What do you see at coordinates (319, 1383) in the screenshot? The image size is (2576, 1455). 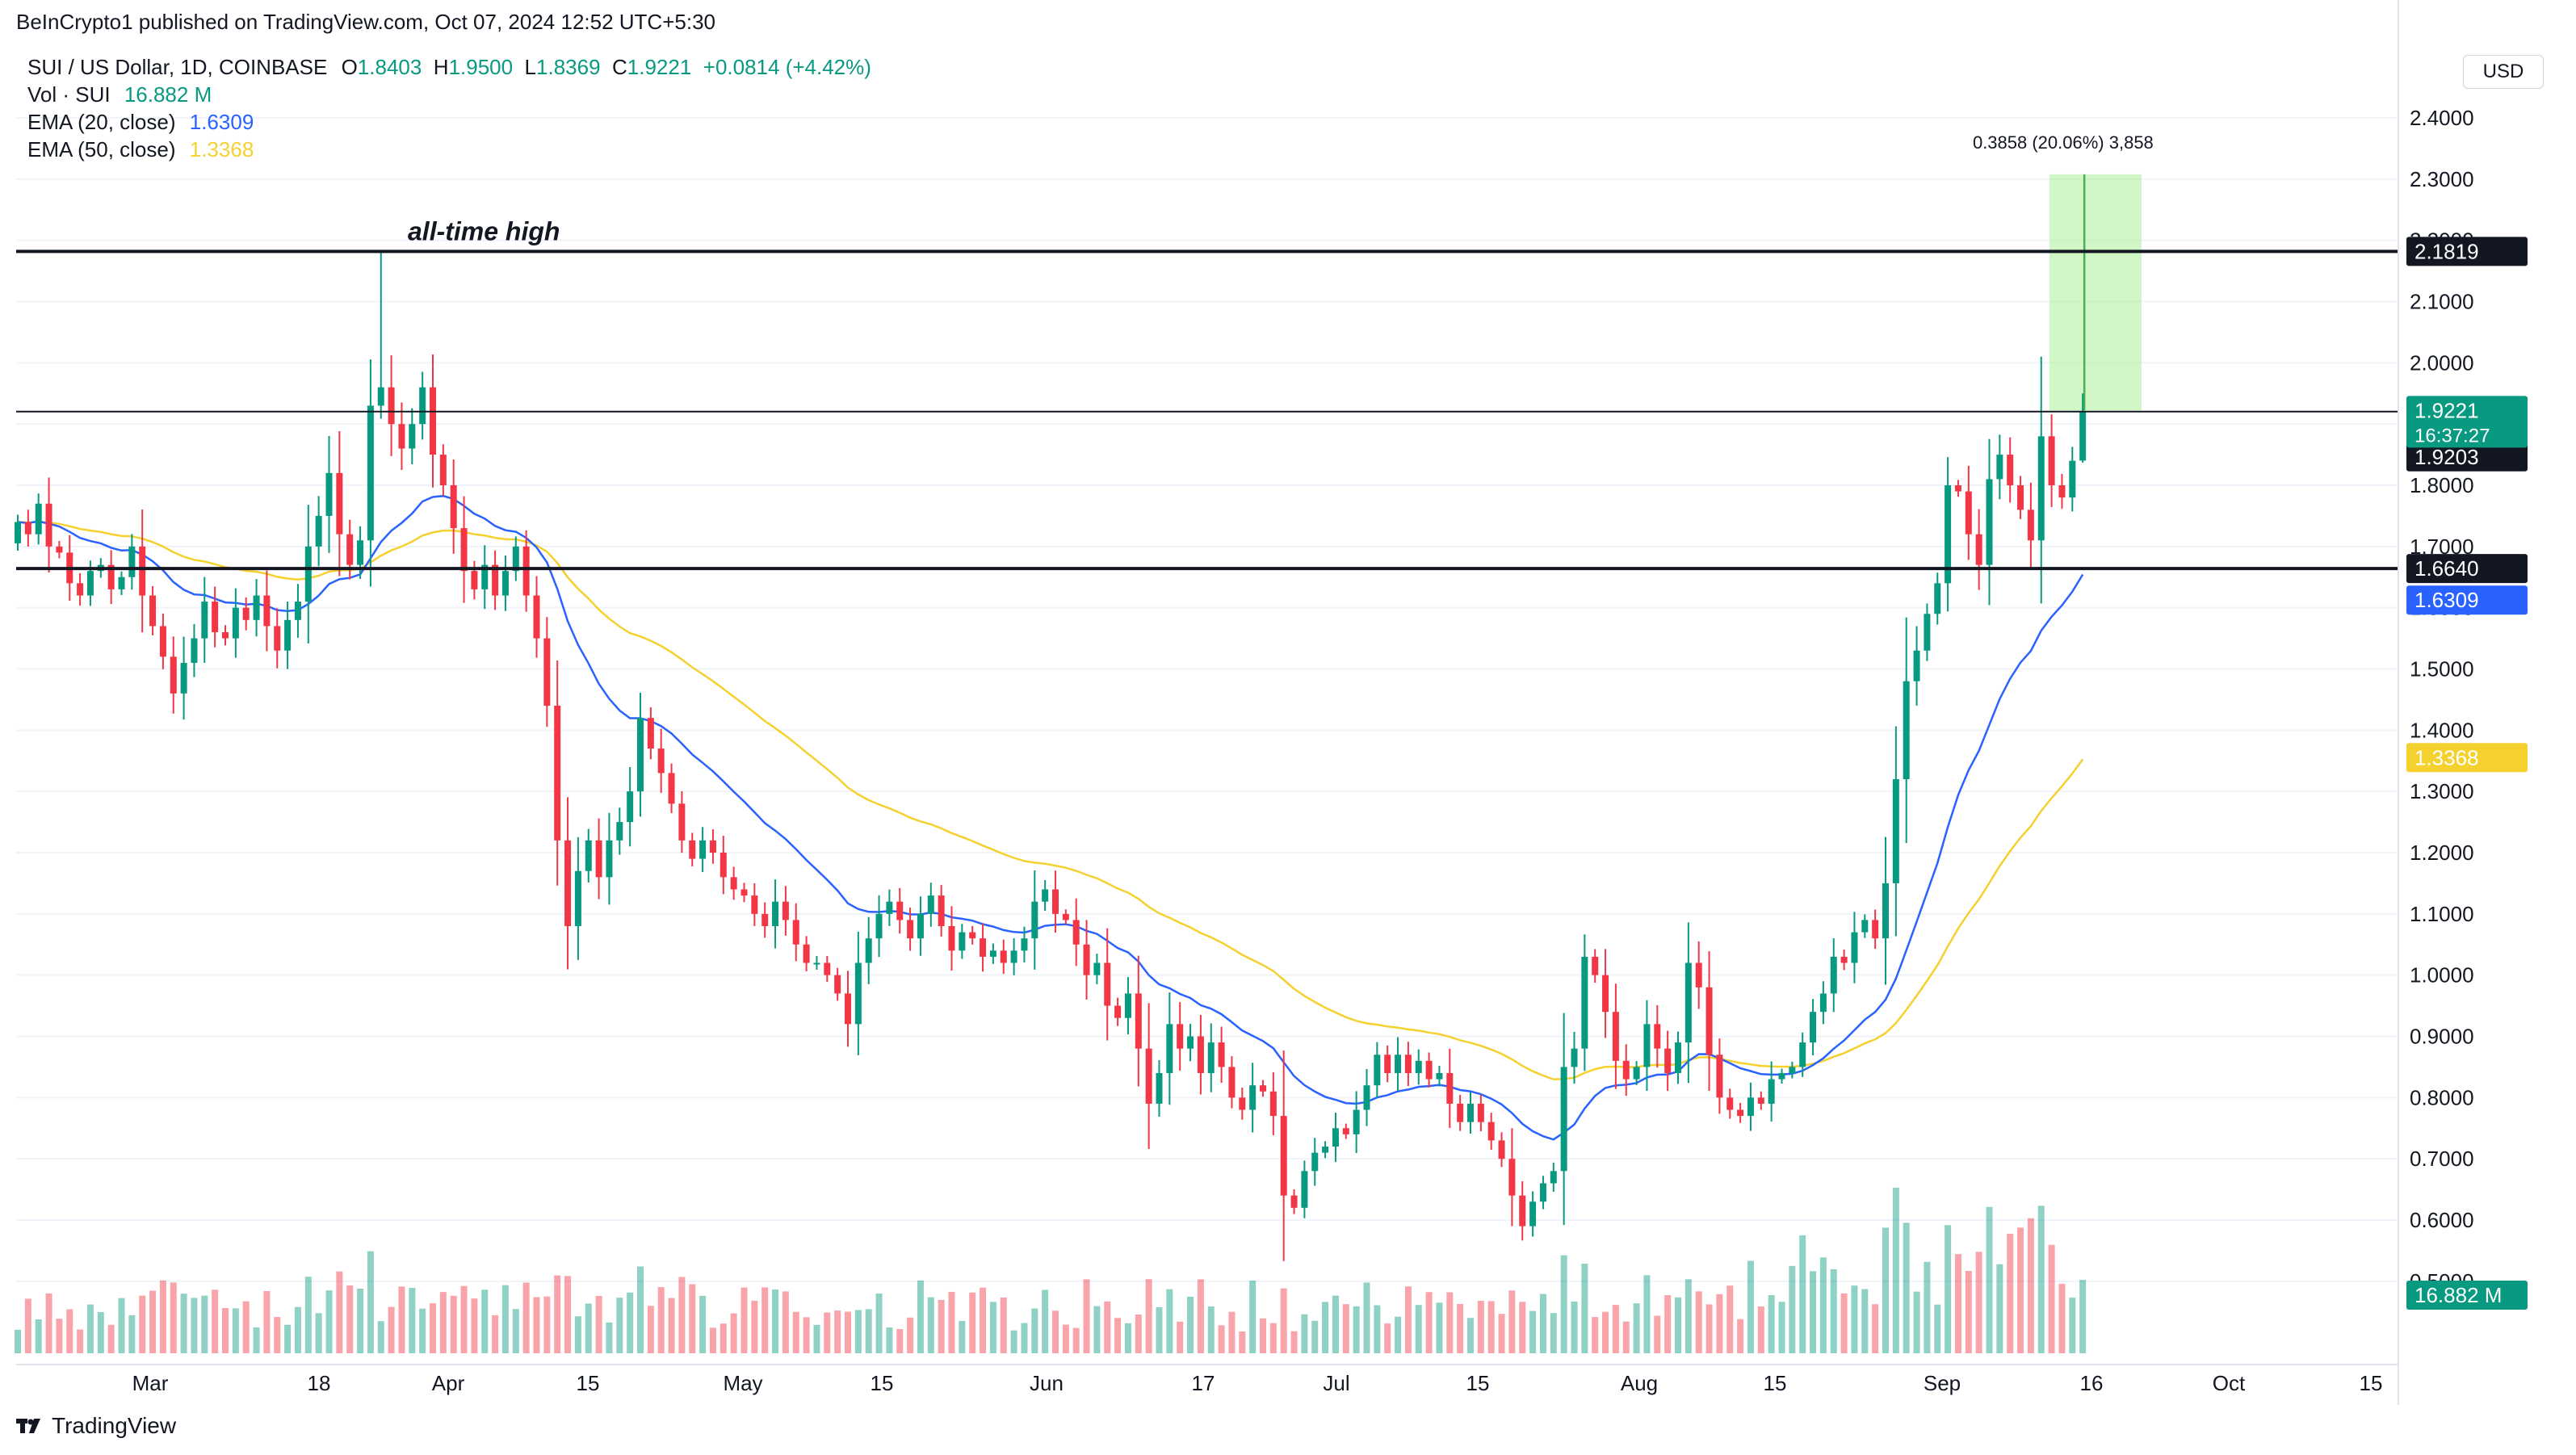 I see `time-tick-label: 18` at bounding box center [319, 1383].